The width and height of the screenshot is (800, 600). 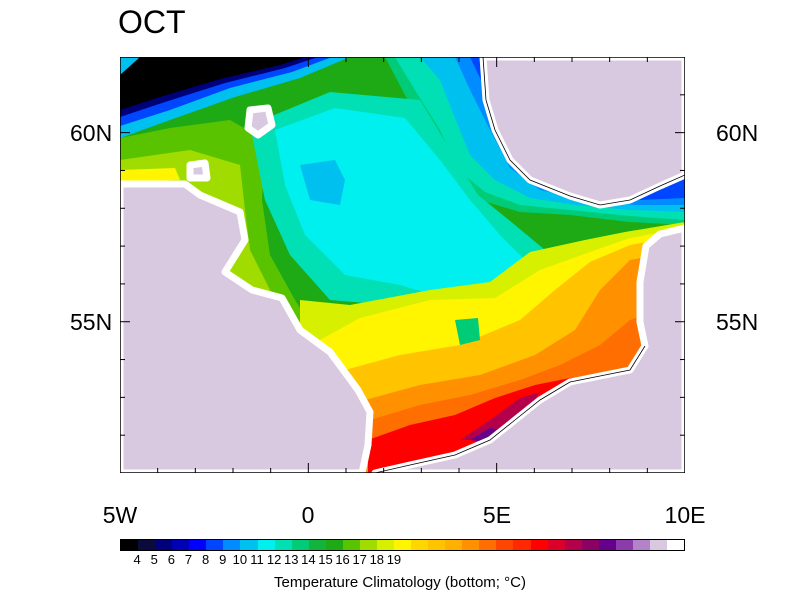 What do you see at coordinates (154, 559) in the screenshot?
I see `colorbar-label: 5` at bounding box center [154, 559].